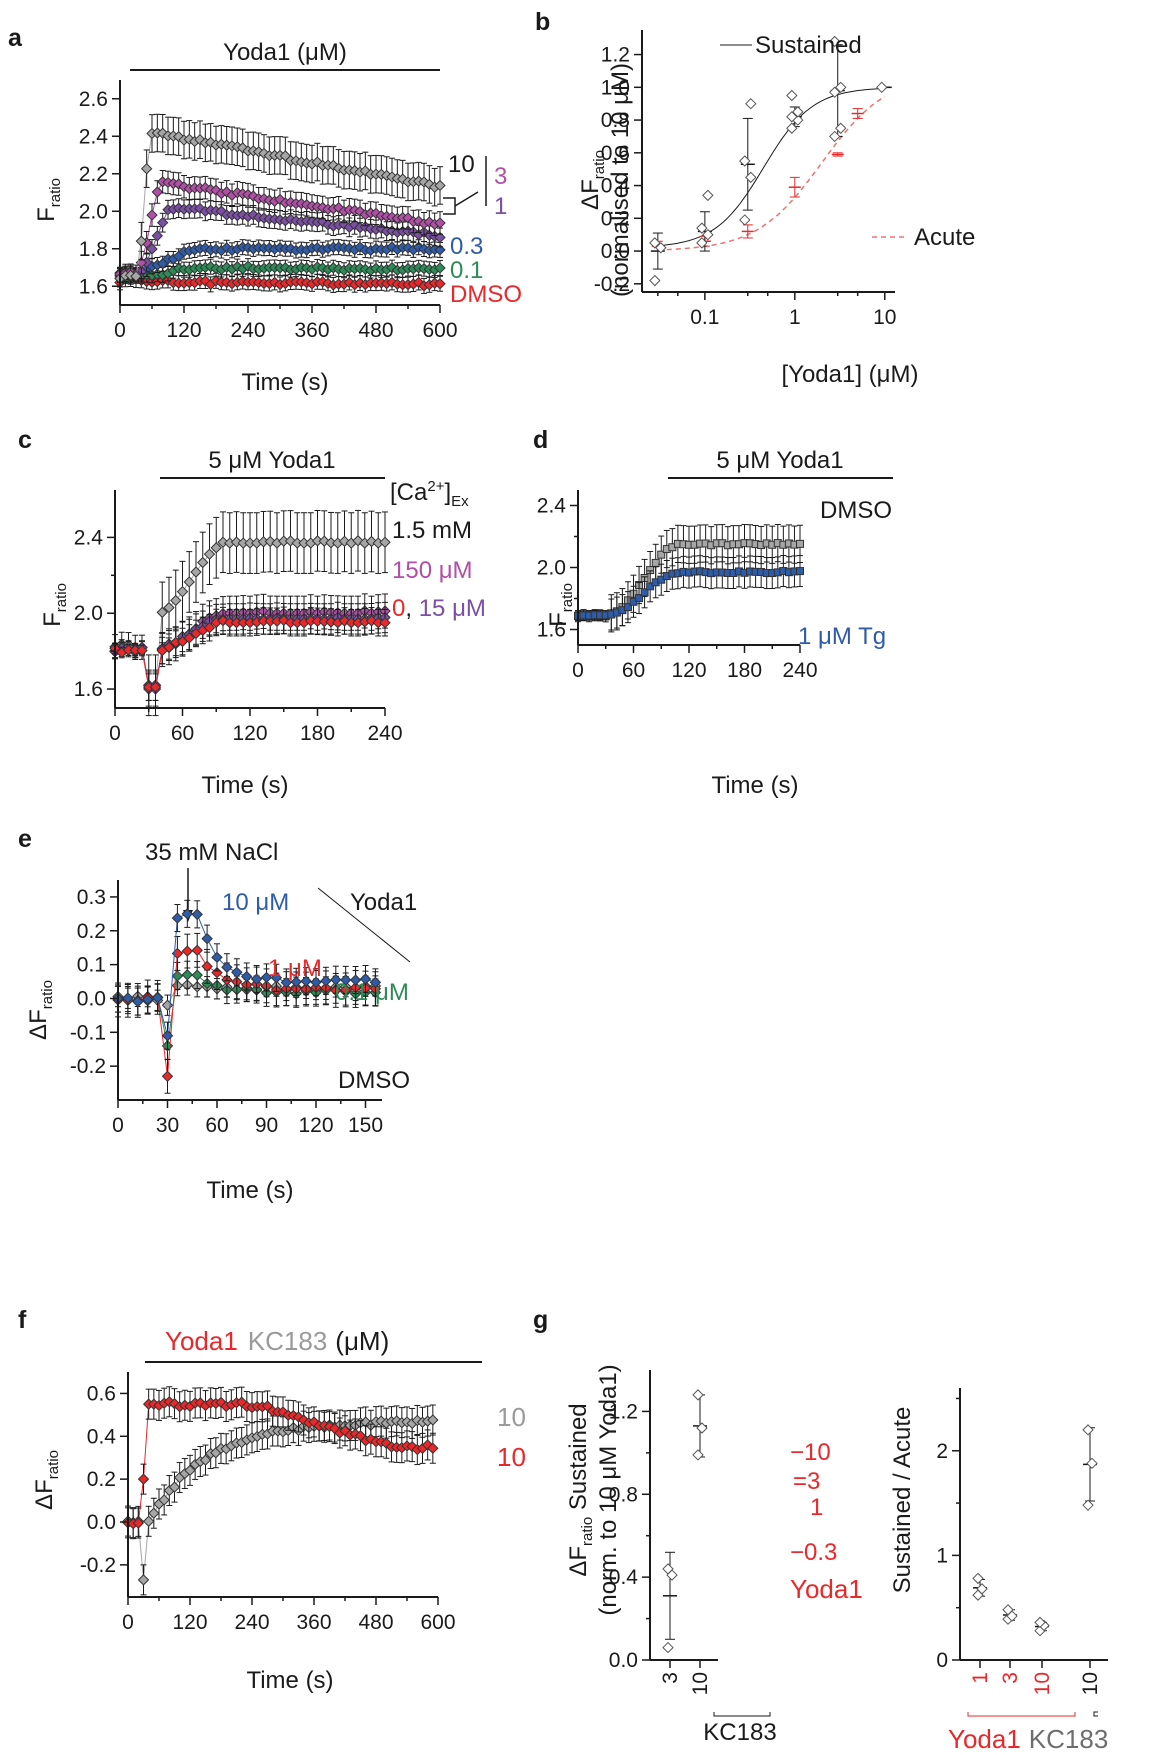 The height and width of the screenshot is (1755, 1167). I want to click on panel-e-legend-10um: 10 μM, so click(255, 902).